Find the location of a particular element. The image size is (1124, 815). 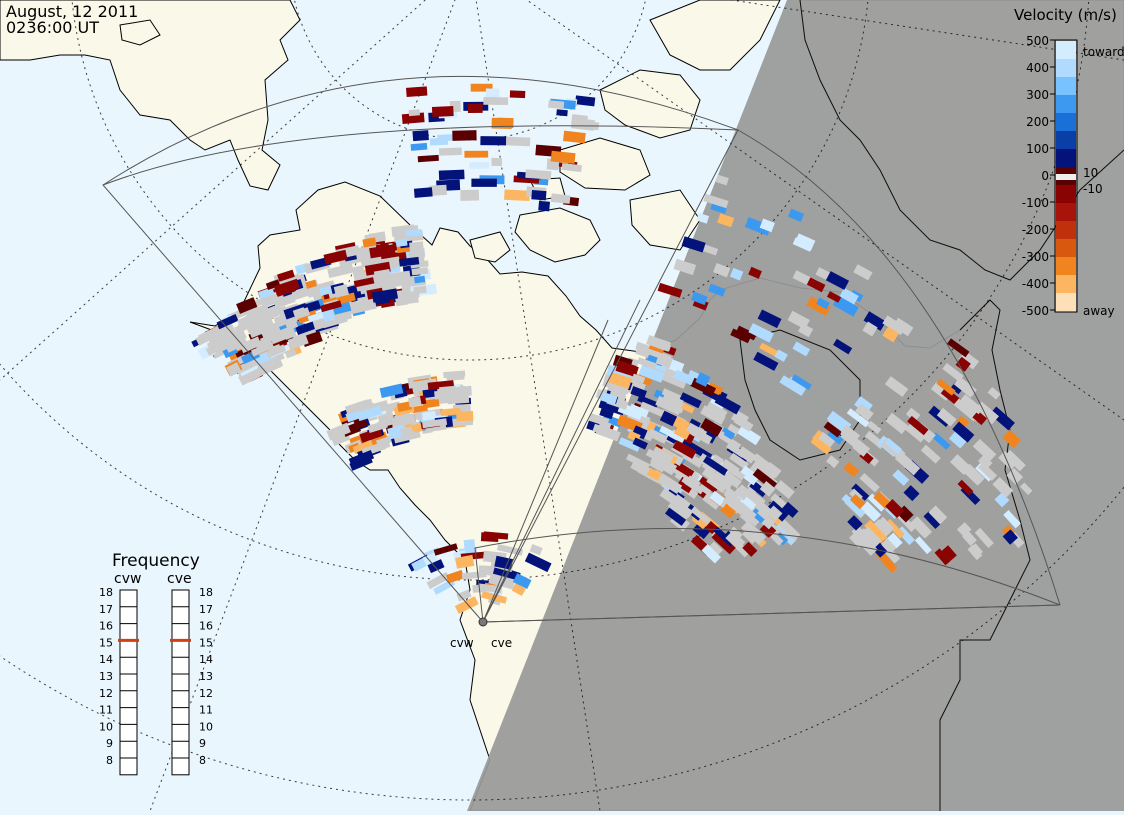

colorbar-tick-label: 500 is located at coordinates (1037, 41).